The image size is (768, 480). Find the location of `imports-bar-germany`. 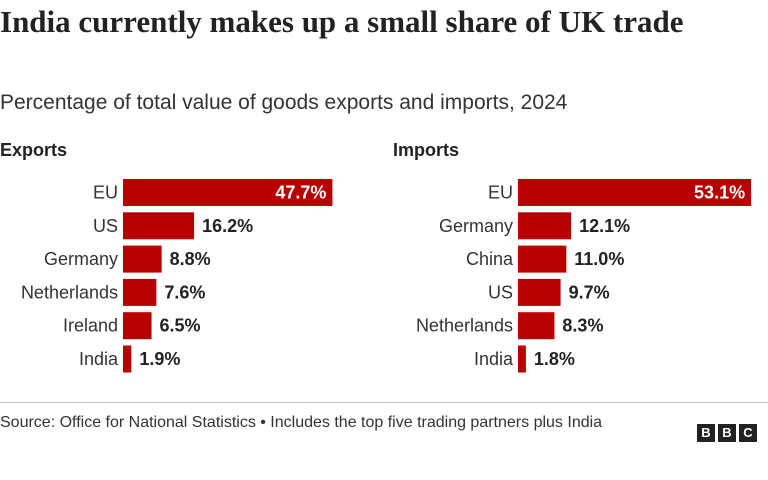

imports-bar-germany is located at coordinates (545, 226).